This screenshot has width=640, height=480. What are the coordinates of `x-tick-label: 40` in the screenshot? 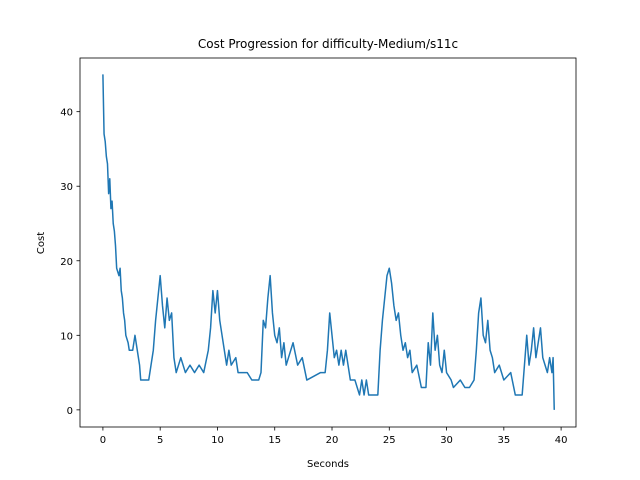 It's located at (561, 440).